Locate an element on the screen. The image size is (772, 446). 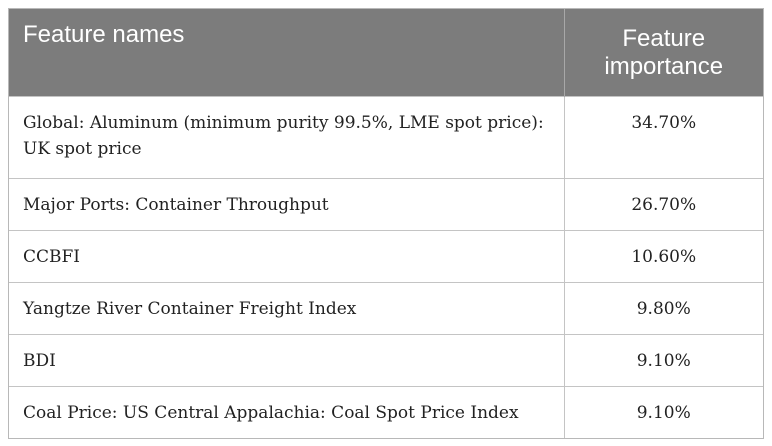
feature-importance-cell: 26.70% is located at coordinates (663, 203).